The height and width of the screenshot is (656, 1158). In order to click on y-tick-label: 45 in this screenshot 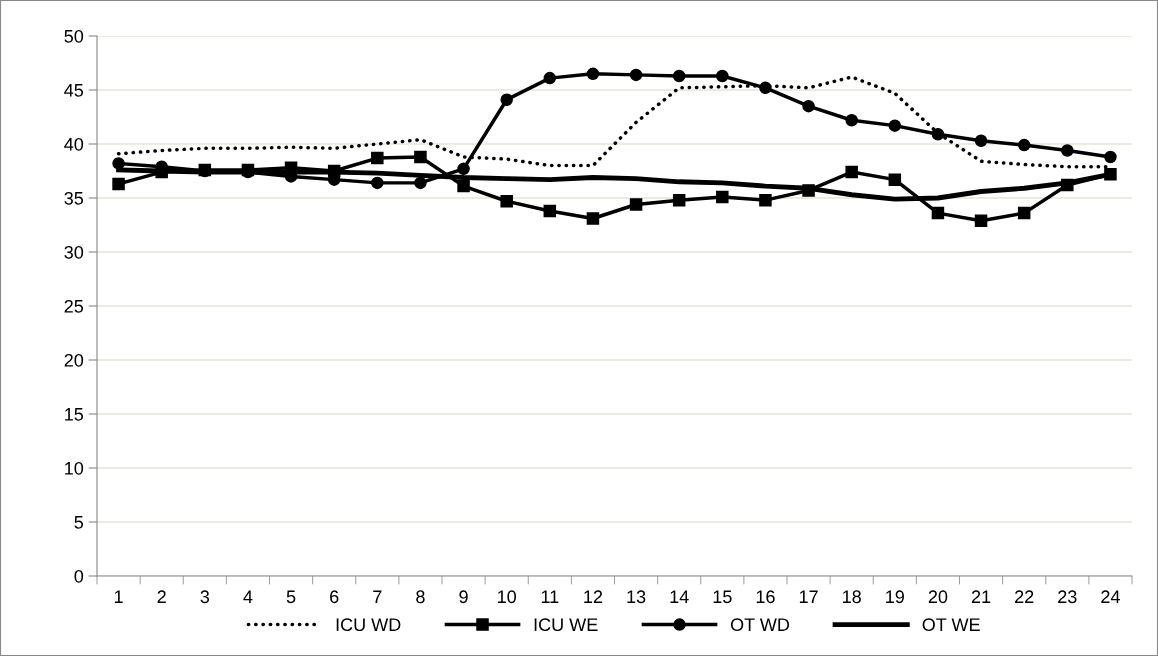, I will do `click(74, 90)`.